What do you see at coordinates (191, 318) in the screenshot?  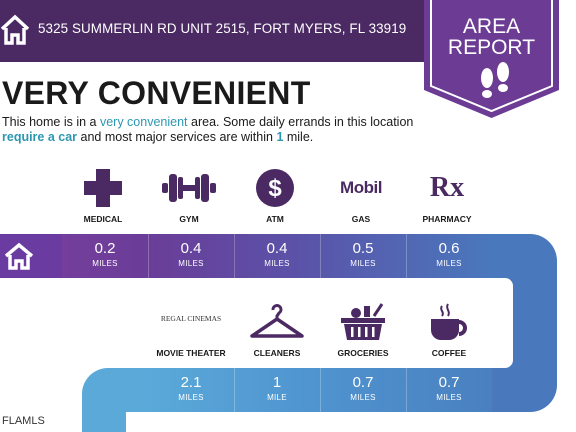 I see `regal-cinemas-logo: REGAL CINEMAS` at bounding box center [191, 318].